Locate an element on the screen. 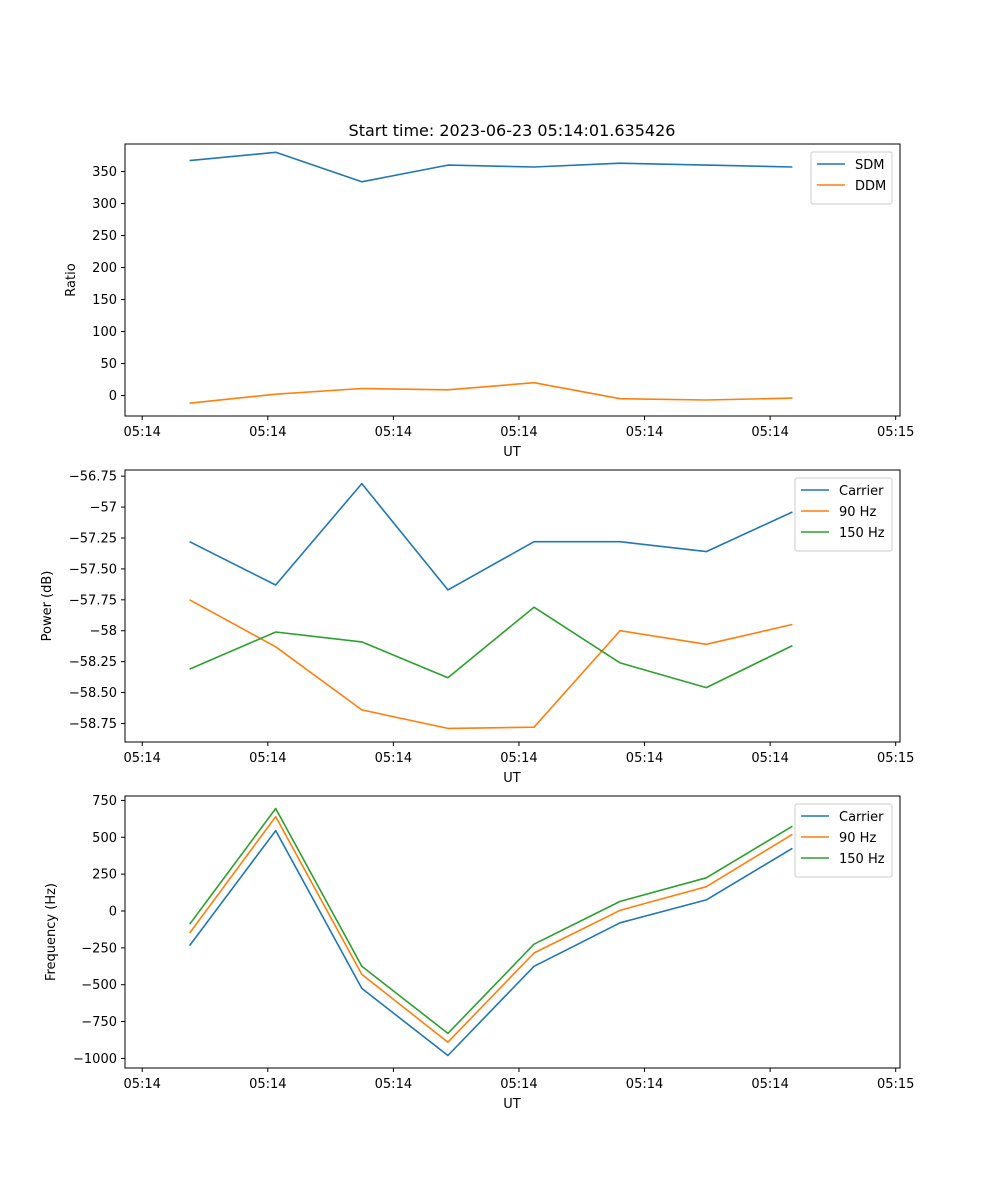  y-tick-label: −500 is located at coordinates (99, 985).